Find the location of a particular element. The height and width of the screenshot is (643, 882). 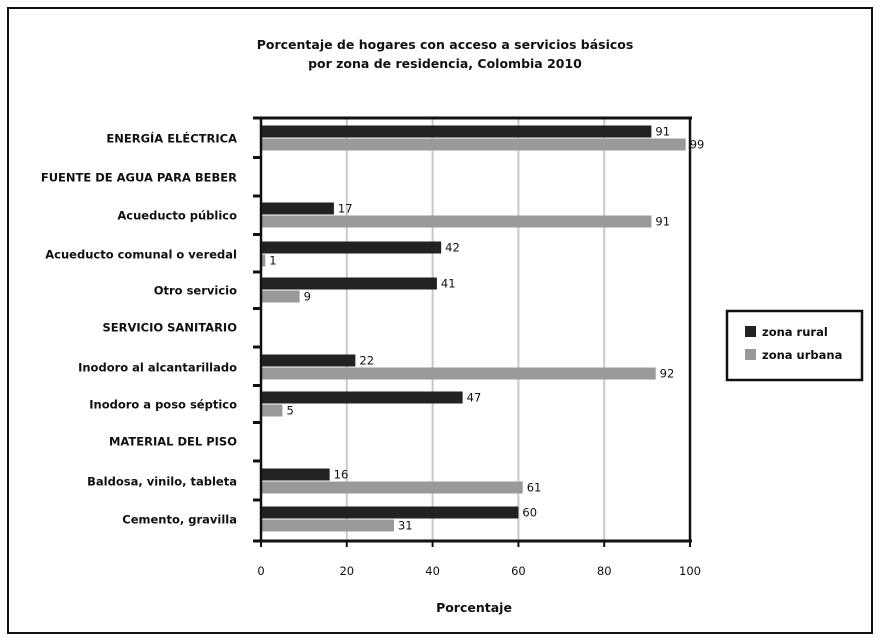

legend-swatch-zona-urbana is located at coordinates (750, 354).